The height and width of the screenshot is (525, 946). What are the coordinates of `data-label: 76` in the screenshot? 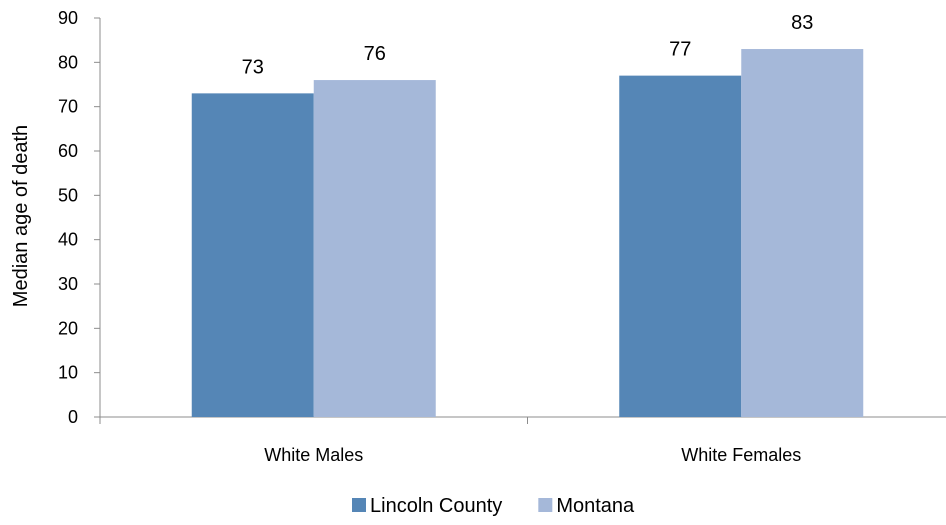 It's located at (375, 54).